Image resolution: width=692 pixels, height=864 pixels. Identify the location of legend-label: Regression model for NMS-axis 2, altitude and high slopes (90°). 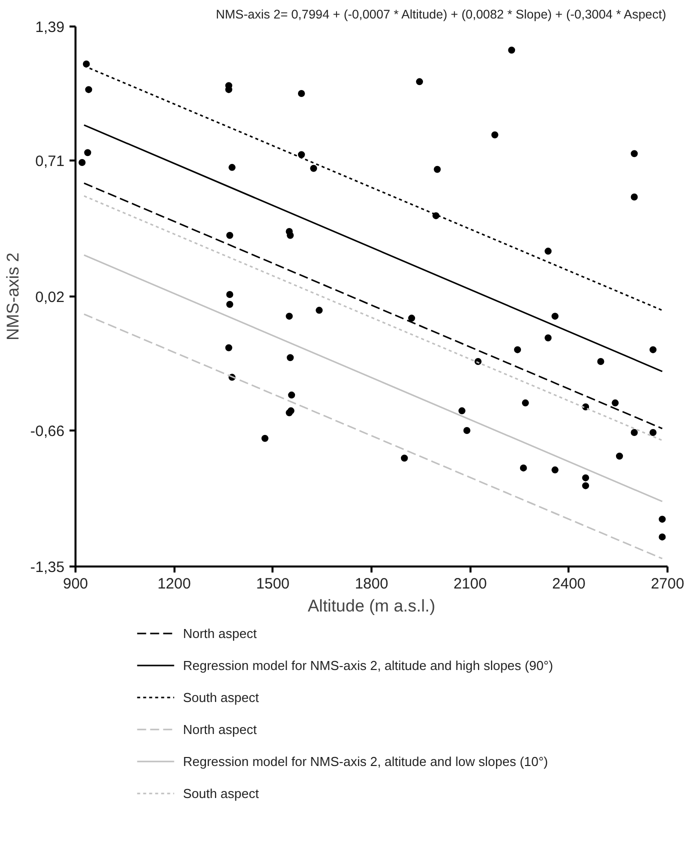
(368, 665).